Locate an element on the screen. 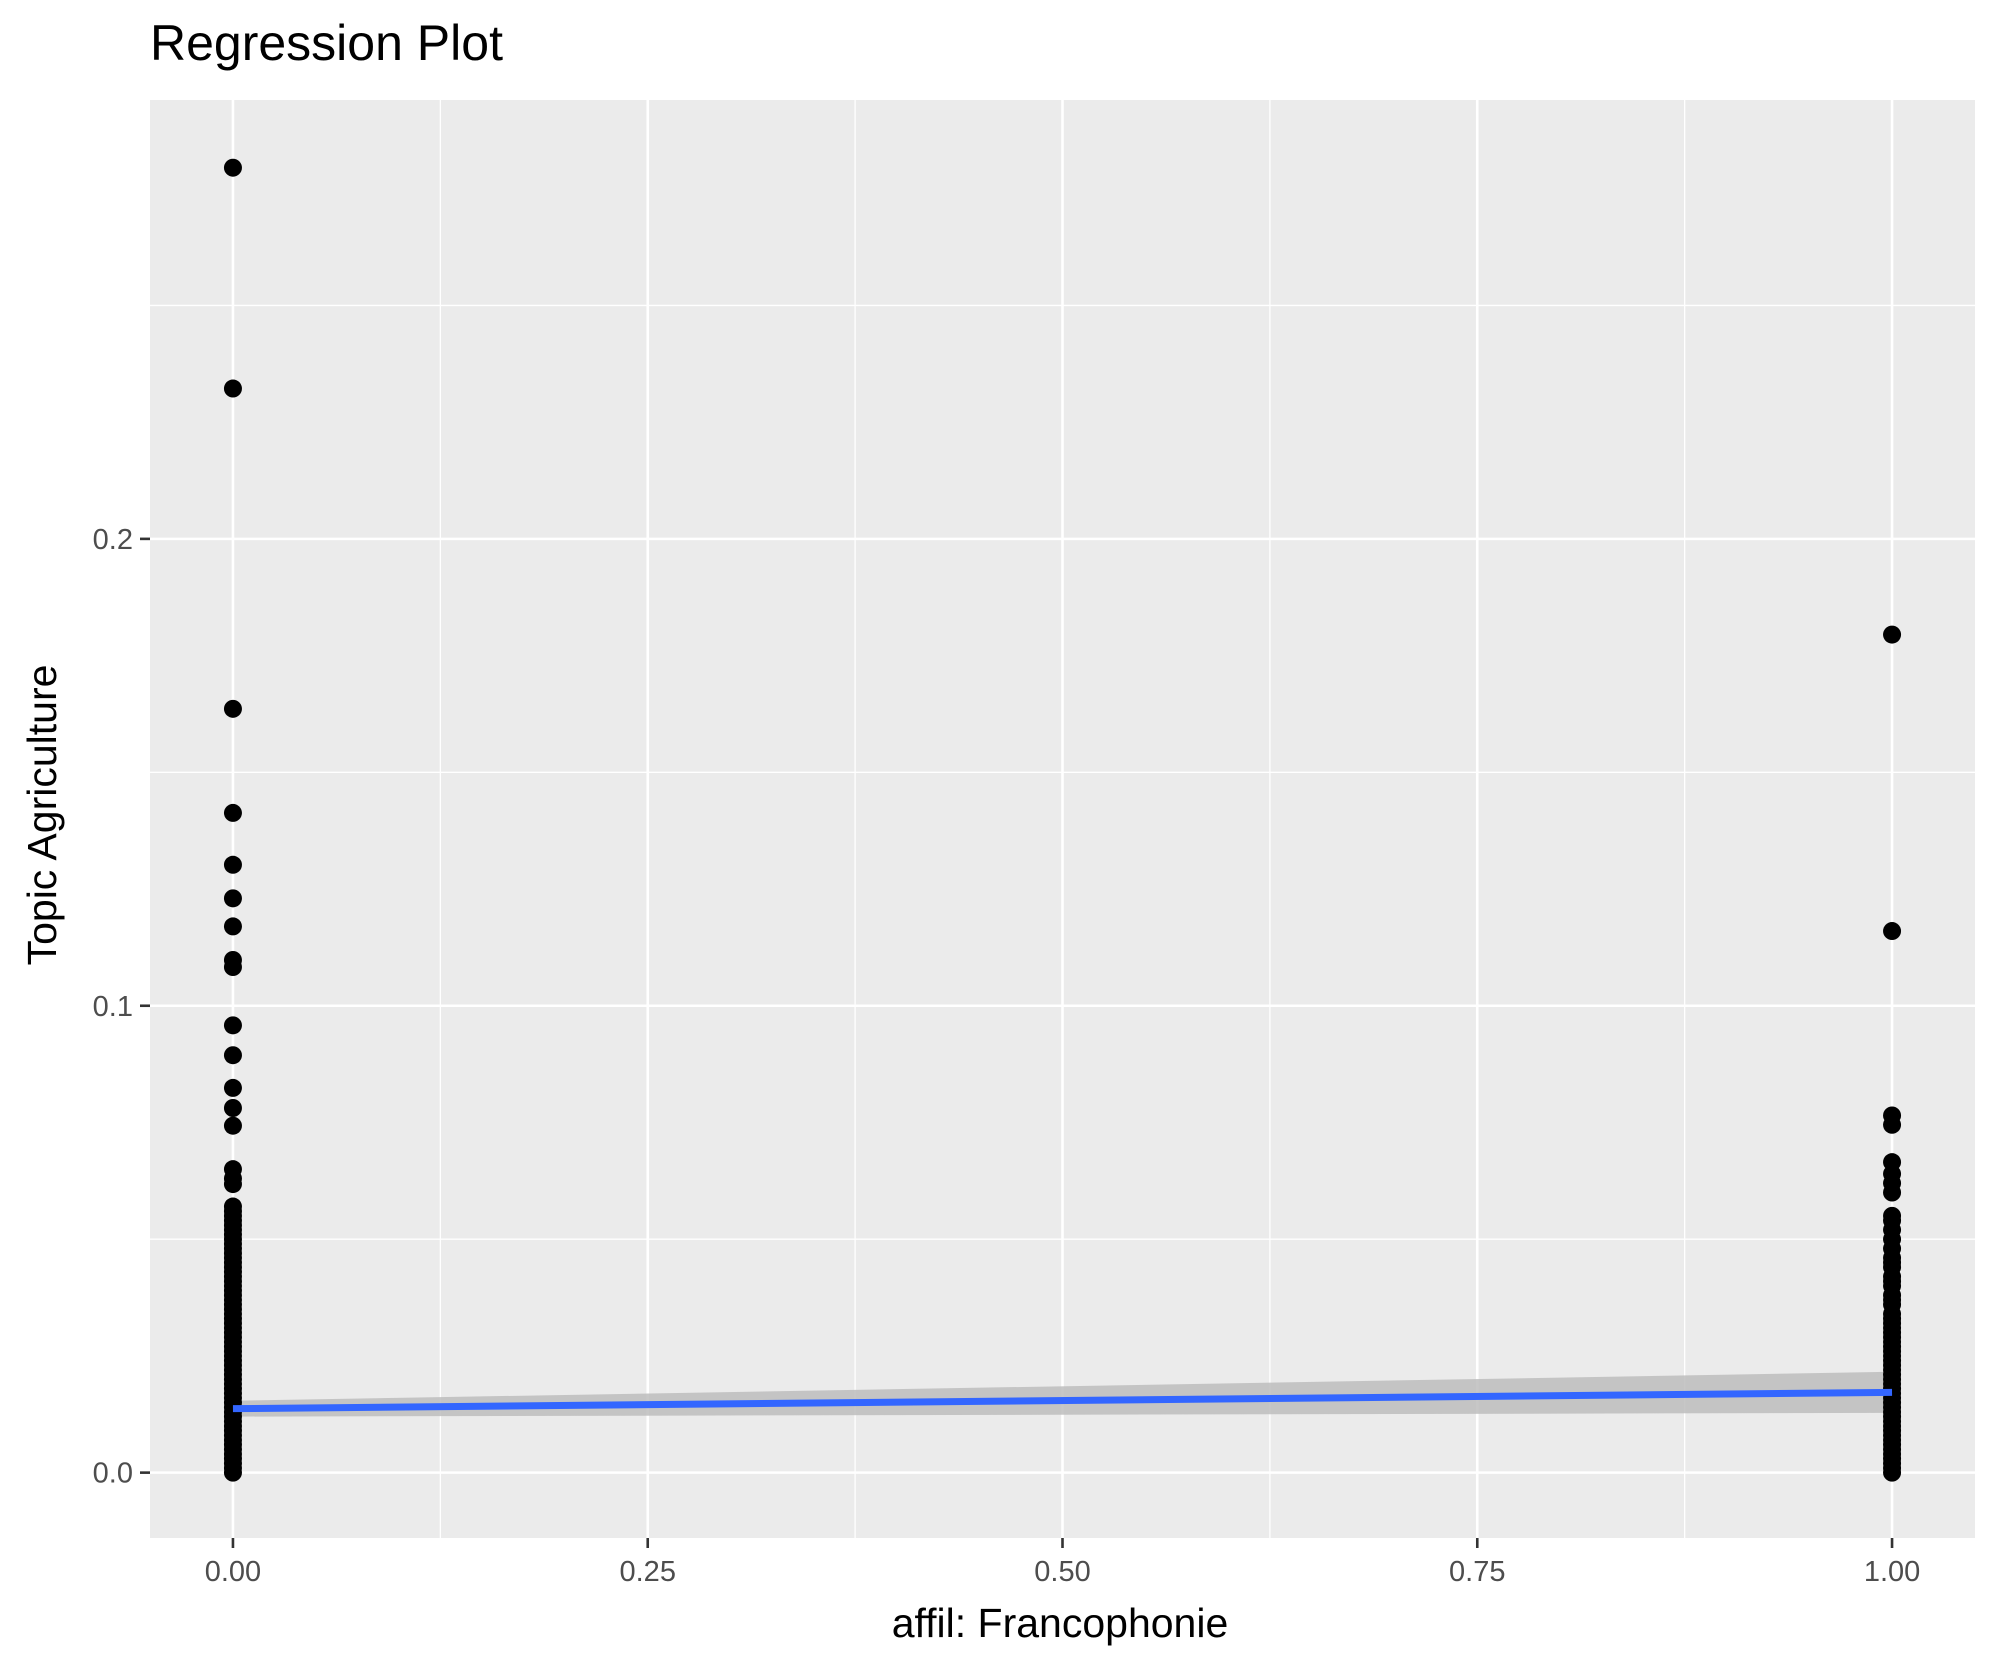 Image resolution: width=1990 pixels, height=1665 pixels. x-axis: 0.00 0.25 0.50 0.75 1.00 is located at coordinates (1062, 1563).